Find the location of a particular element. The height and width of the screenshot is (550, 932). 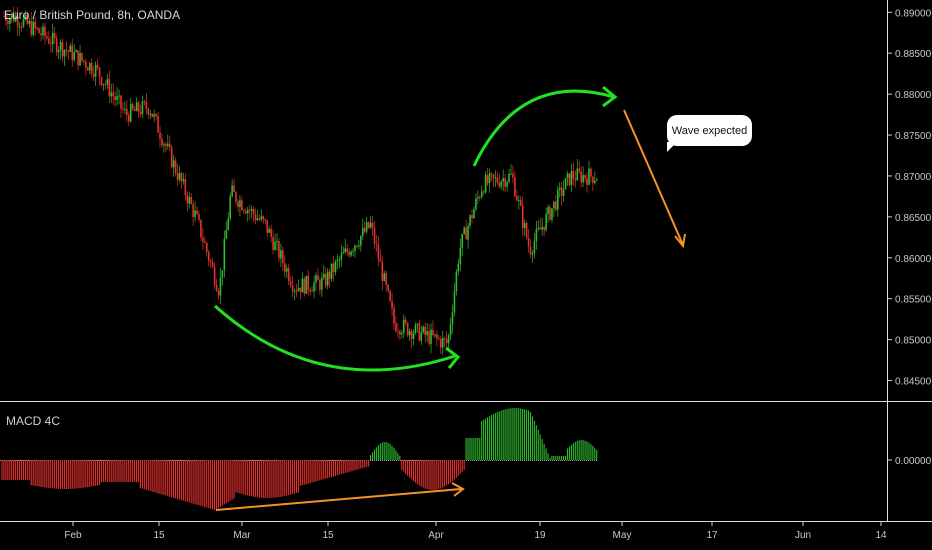

date-tick-label: 17 is located at coordinates (712, 535).